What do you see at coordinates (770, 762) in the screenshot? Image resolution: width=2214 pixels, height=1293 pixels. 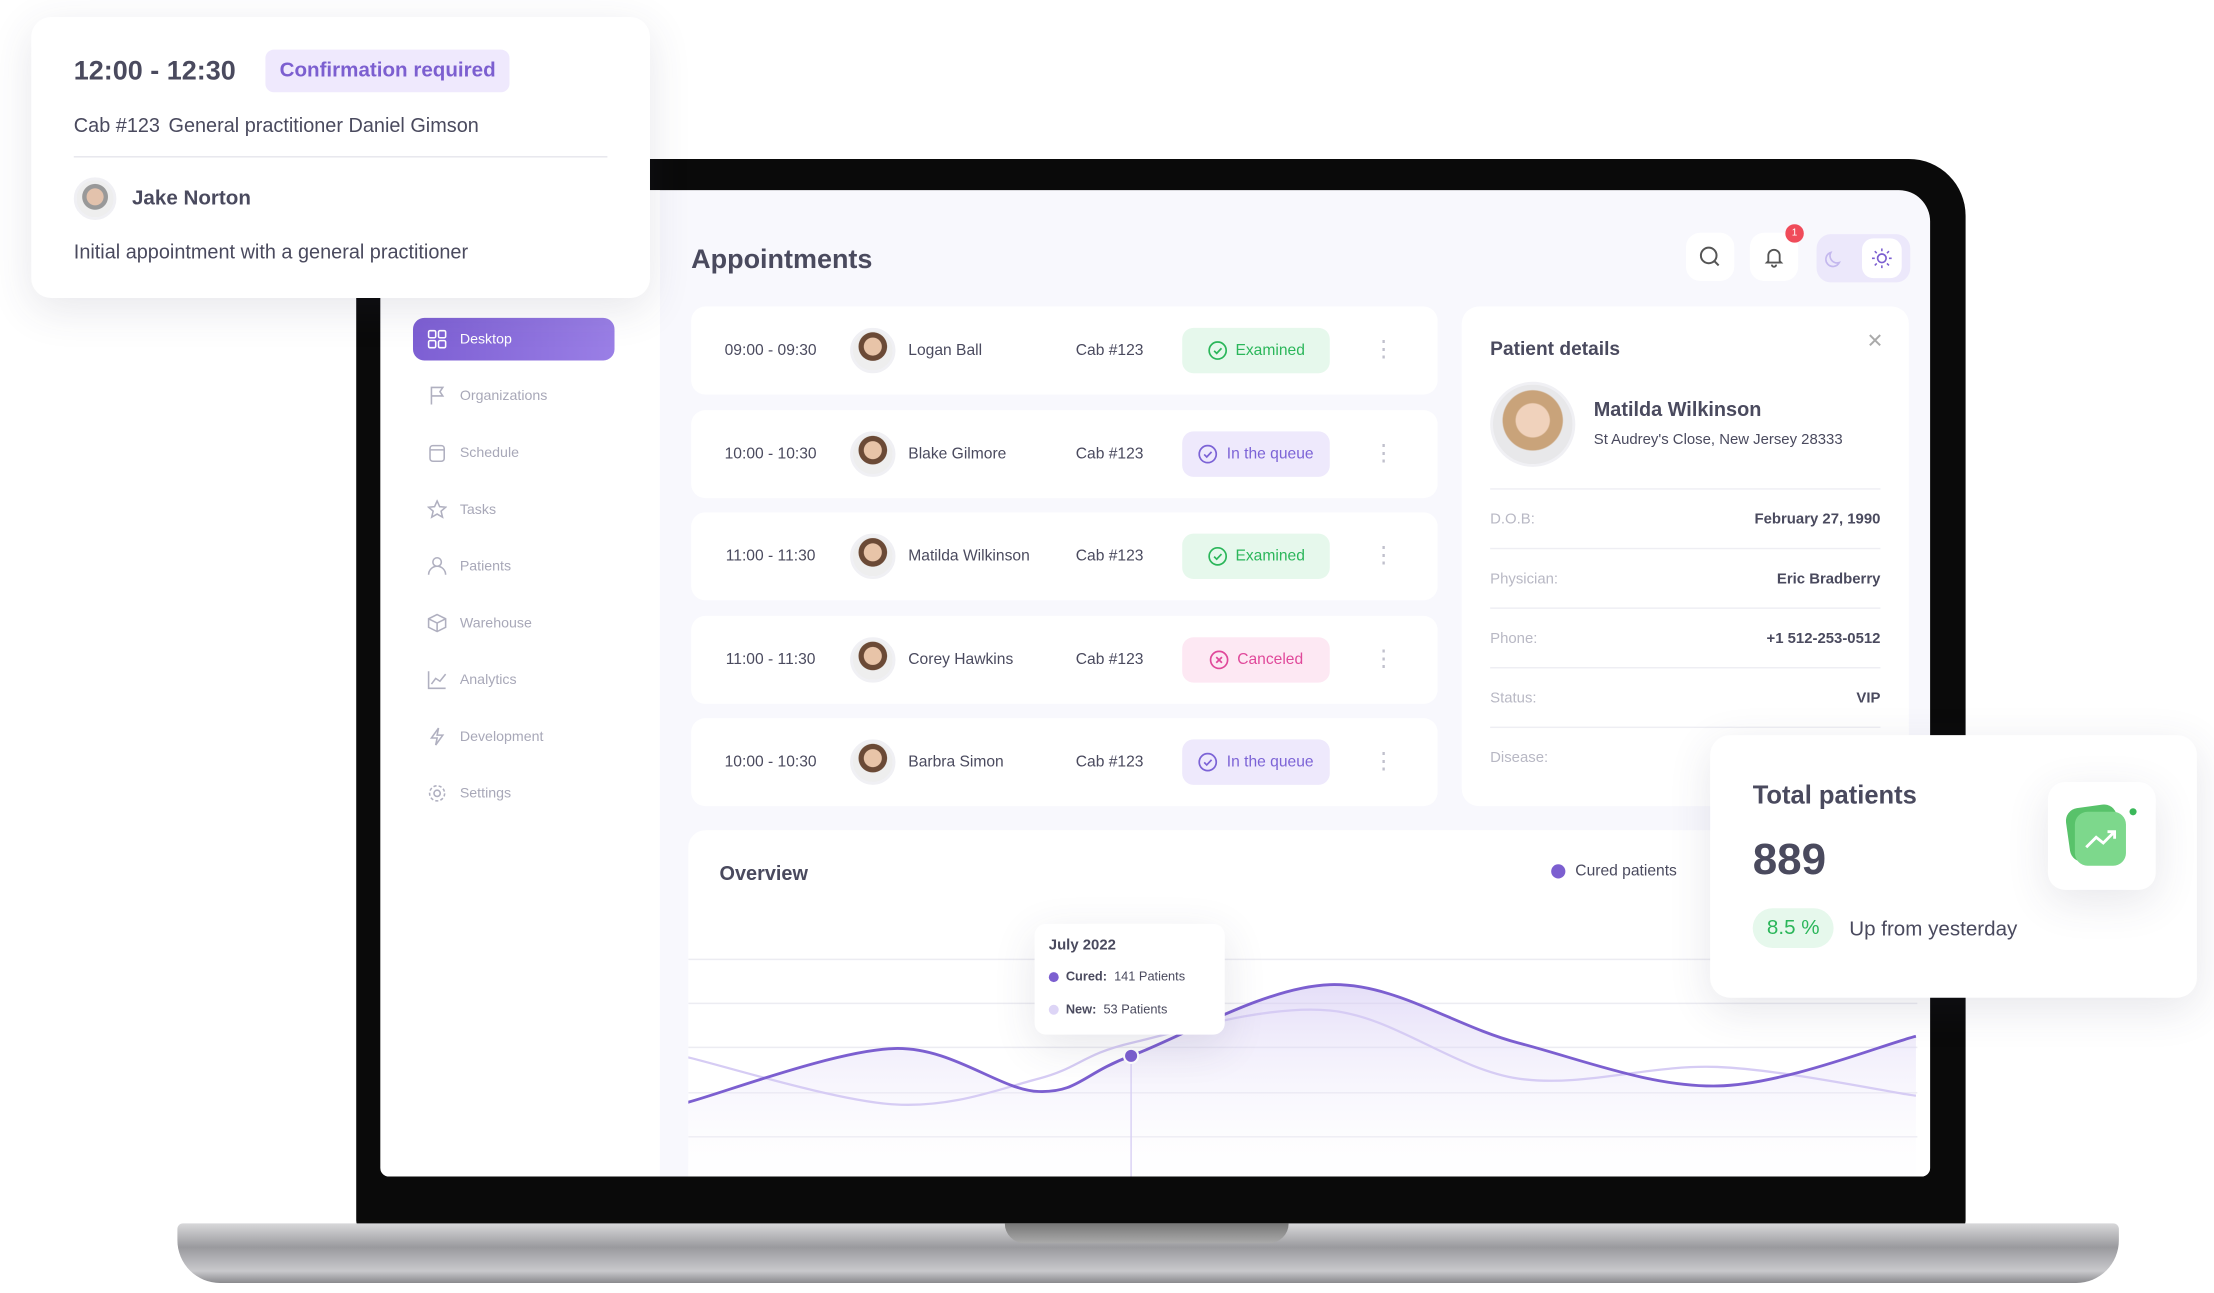 I see `appointment-time: 10:00 - 10:30` at bounding box center [770, 762].